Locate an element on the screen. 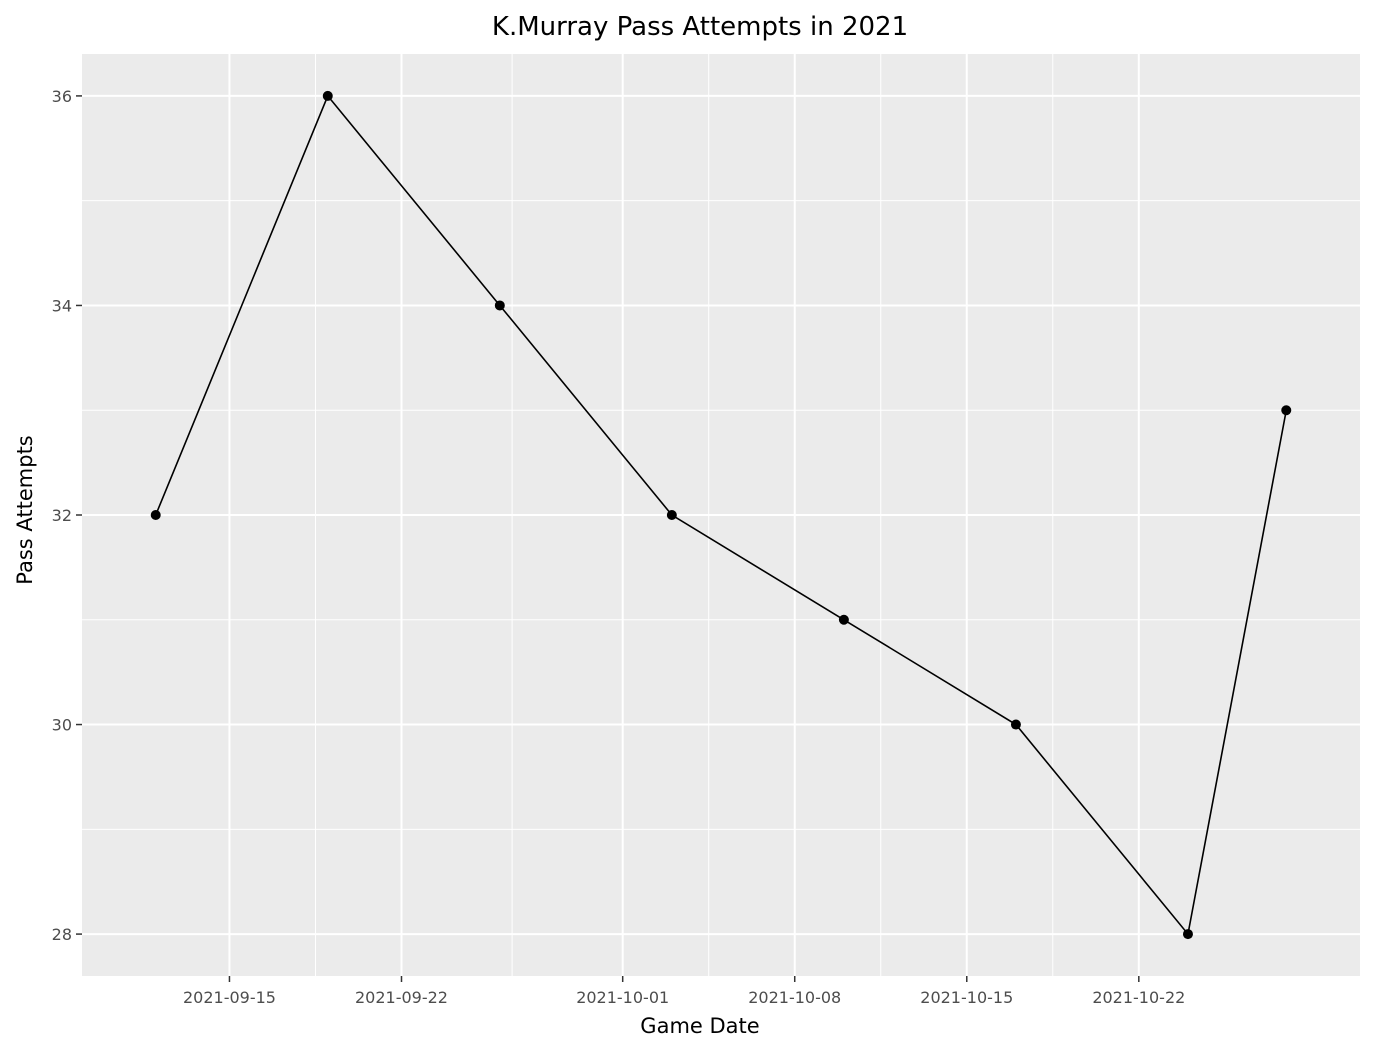 The height and width of the screenshot is (1053, 1374). y-axis-ticks: 28 30 32 34 36 is located at coordinates (67, 515).